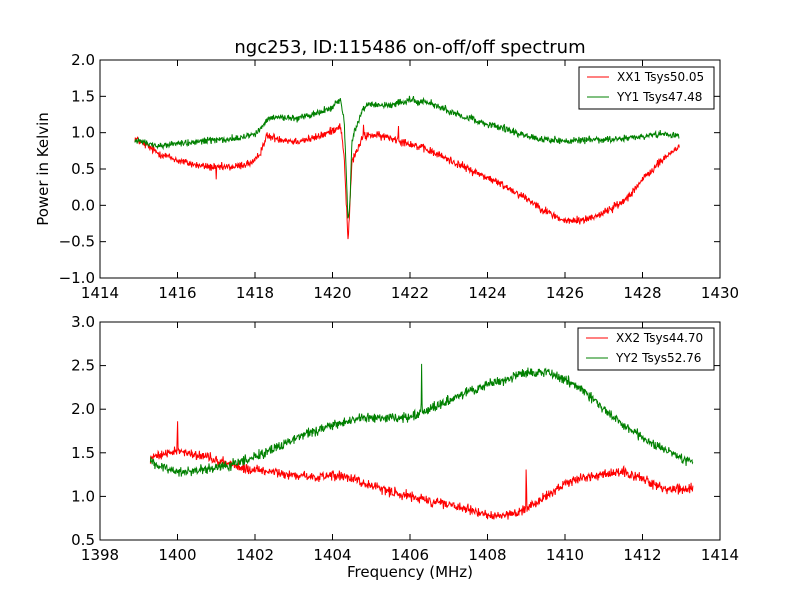 The image size is (800, 600). What do you see at coordinates (177, 555) in the screenshot?
I see `bottom-x-tick-label: 1400` at bounding box center [177, 555].